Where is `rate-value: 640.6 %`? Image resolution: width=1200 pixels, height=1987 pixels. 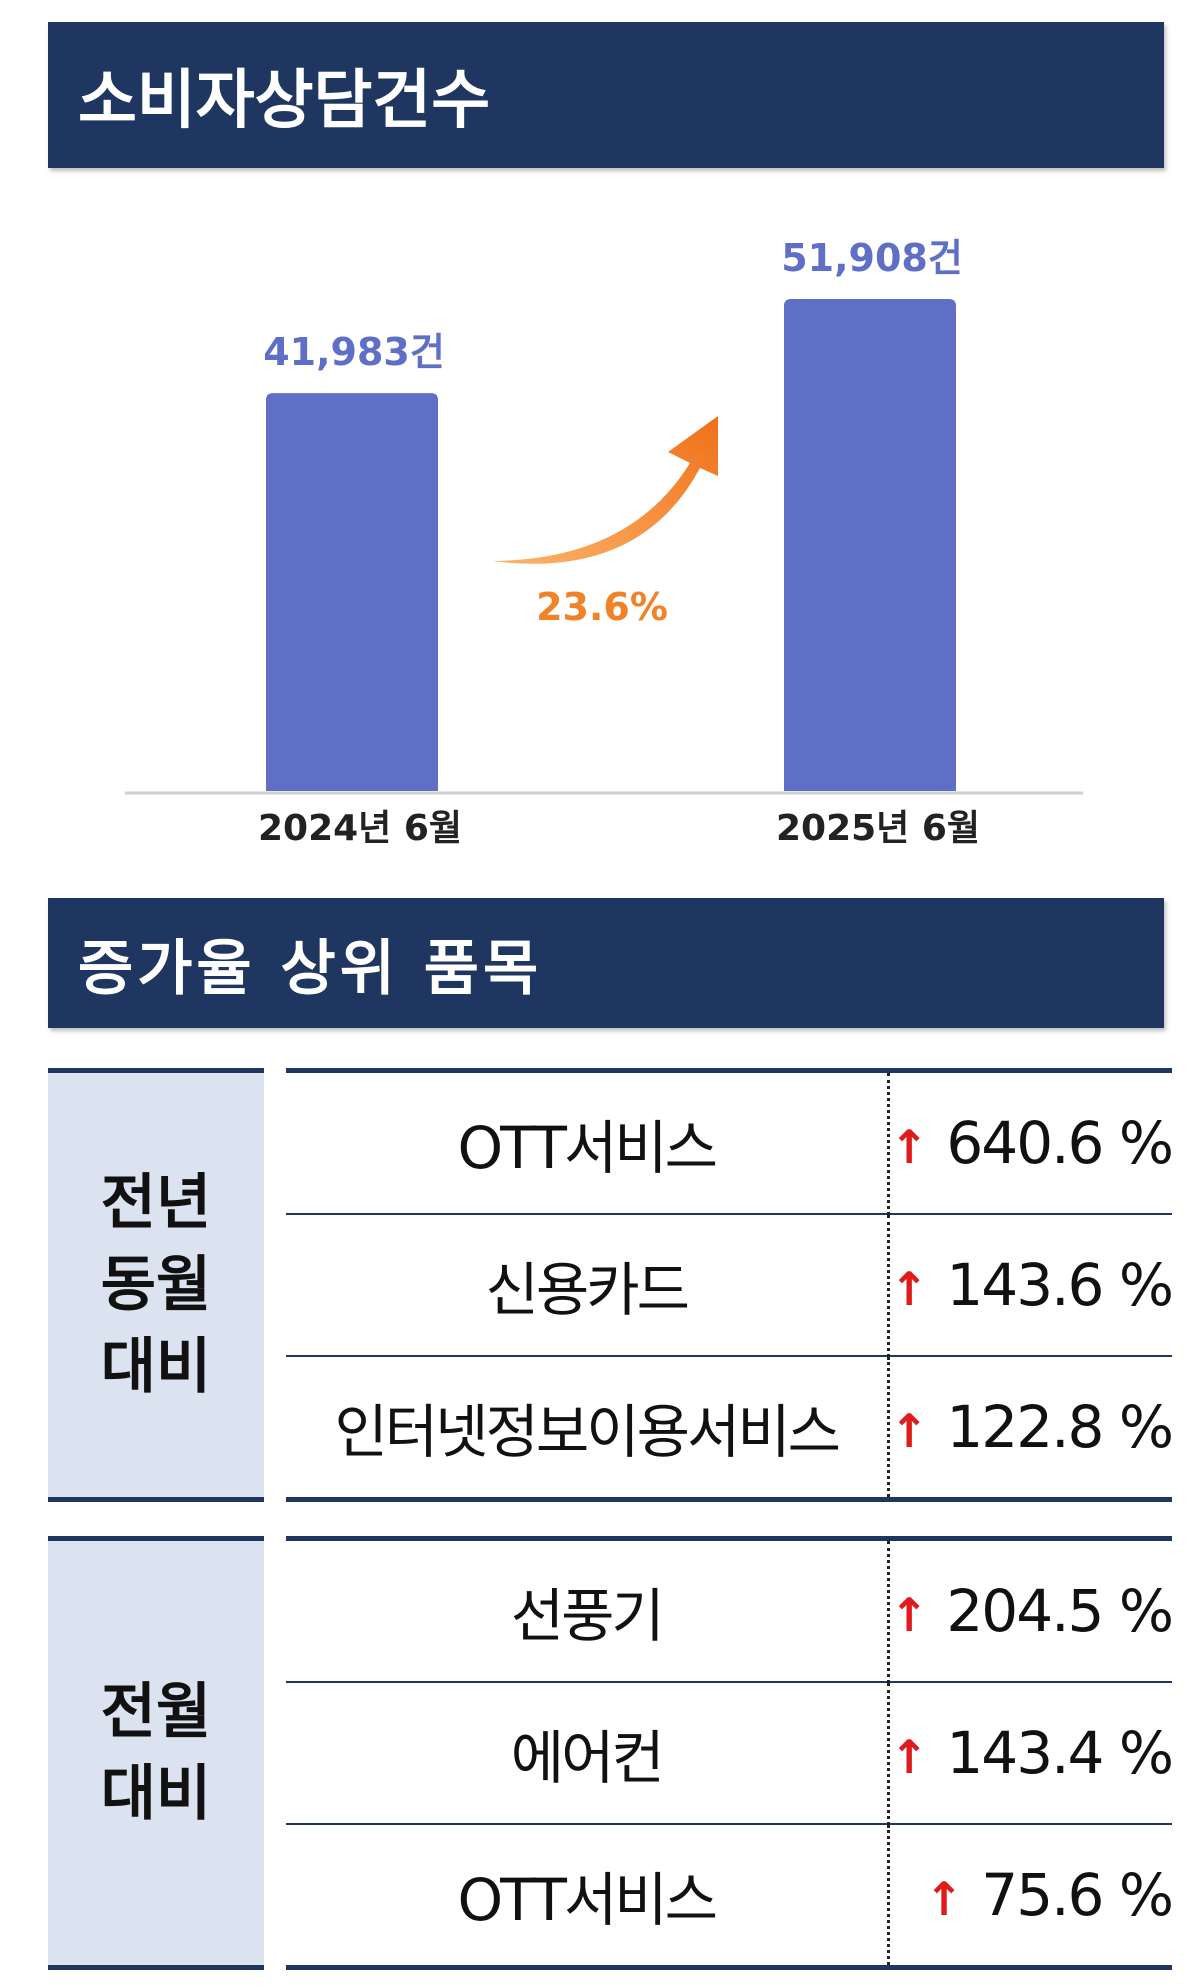
rate-value: 640.6 % is located at coordinates (1060, 1143).